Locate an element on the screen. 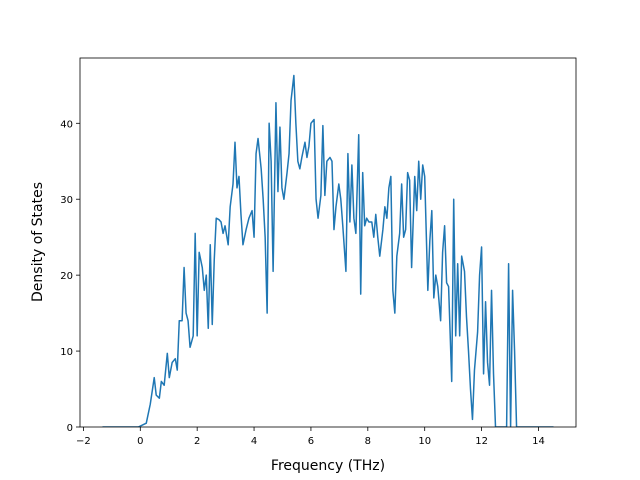 The width and height of the screenshot is (640, 480). x-tick-label: 6 is located at coordinates (311, 441).